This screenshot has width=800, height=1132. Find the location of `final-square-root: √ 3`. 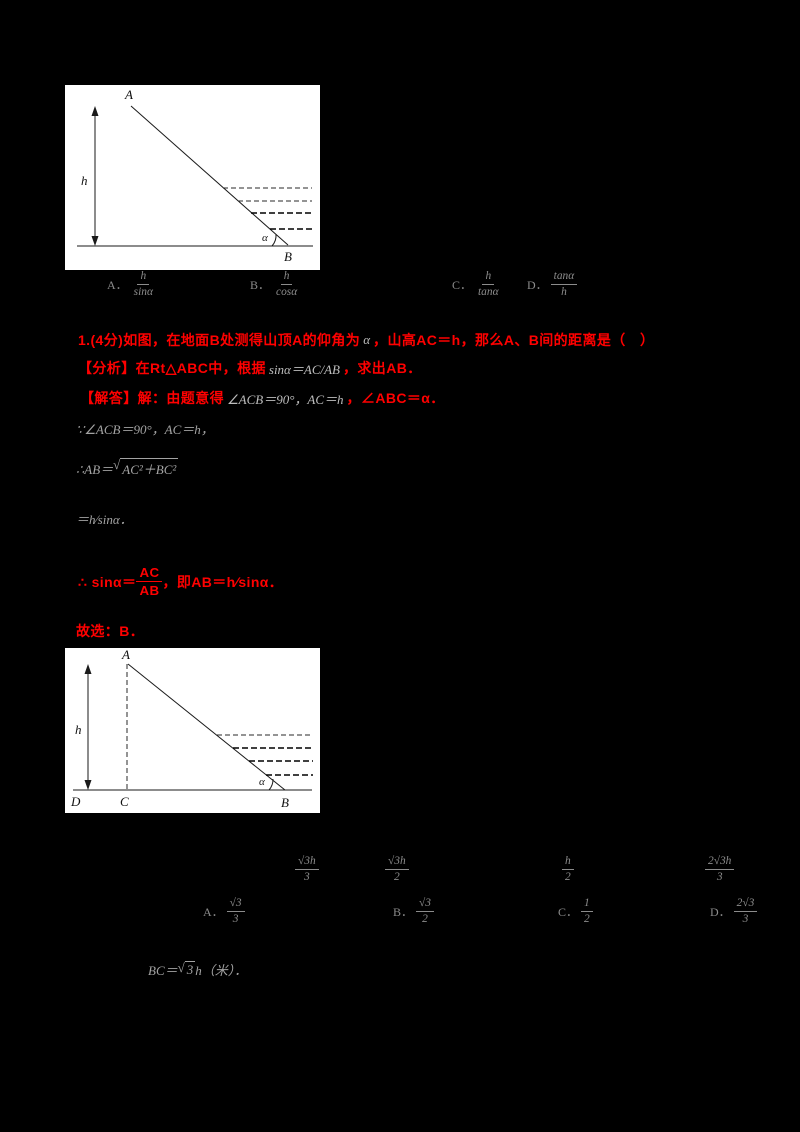

final-square-root: √ 3 is located at coordinates (186, 969).